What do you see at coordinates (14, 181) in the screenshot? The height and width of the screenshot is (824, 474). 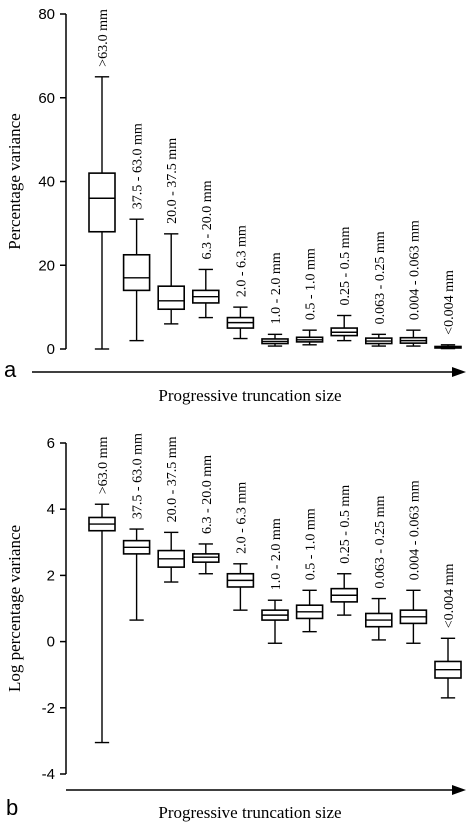 I see `y-axis-title: Percentage variance` at bounding box center [14, 181].